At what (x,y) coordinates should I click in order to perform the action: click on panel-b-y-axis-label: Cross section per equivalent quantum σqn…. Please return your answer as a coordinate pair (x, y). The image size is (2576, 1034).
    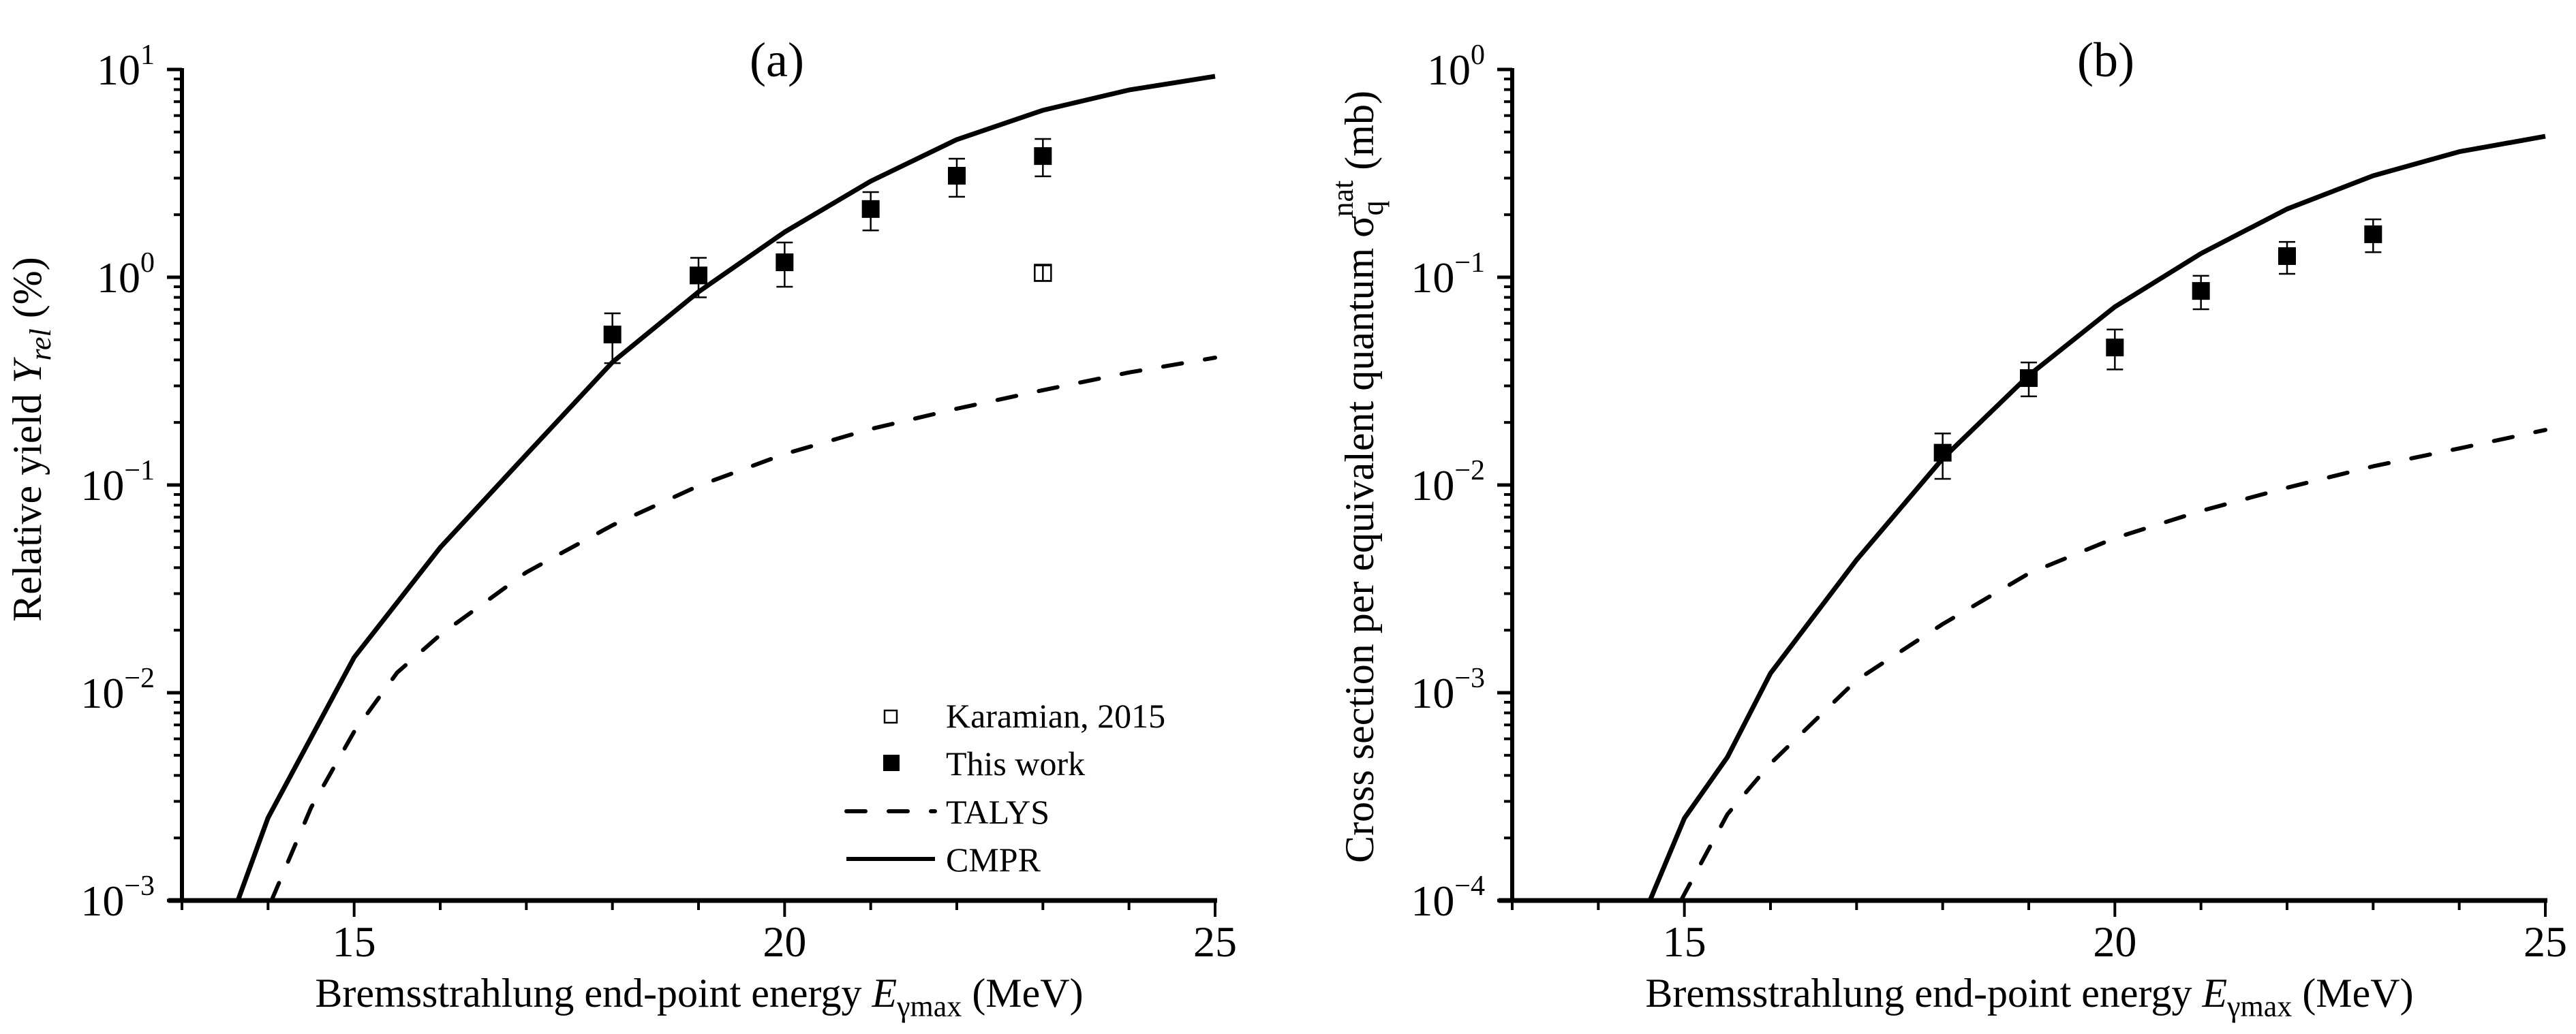
    Looking at the image, I should click on (1358, 477).